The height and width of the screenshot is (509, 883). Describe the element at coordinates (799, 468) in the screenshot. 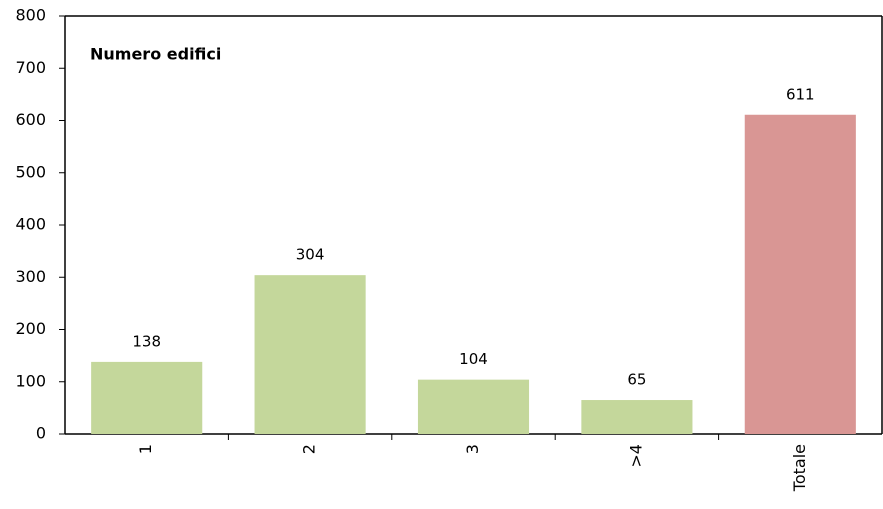

I see `x-tick-label: Totale` at that location.